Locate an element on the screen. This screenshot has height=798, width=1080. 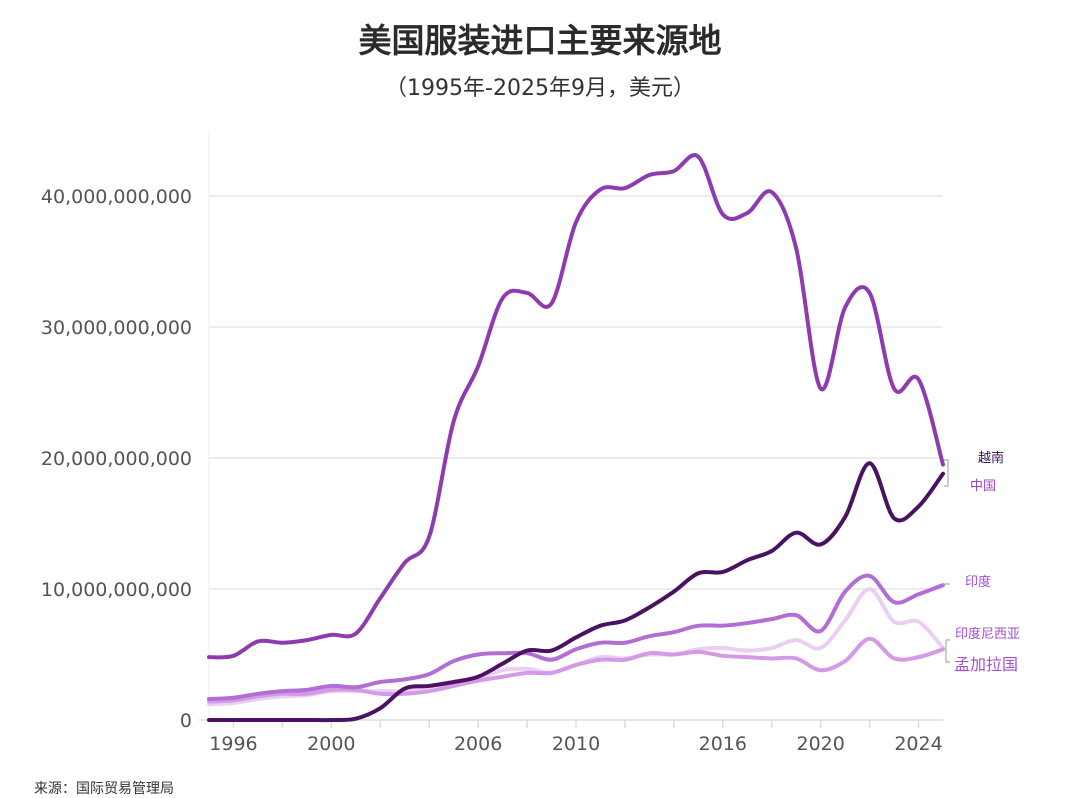
y-tick-label: 40,000,000,000 is located at coordinates (116, 197).